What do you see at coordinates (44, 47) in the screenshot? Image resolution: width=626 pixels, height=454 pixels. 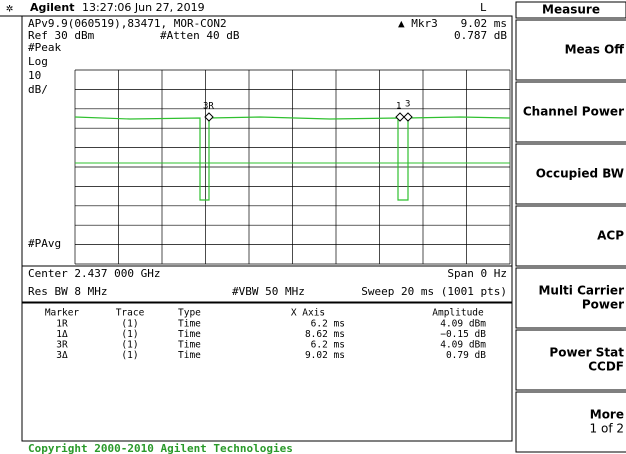 I see `detector: #Peak` at bounding box center [44, 47].